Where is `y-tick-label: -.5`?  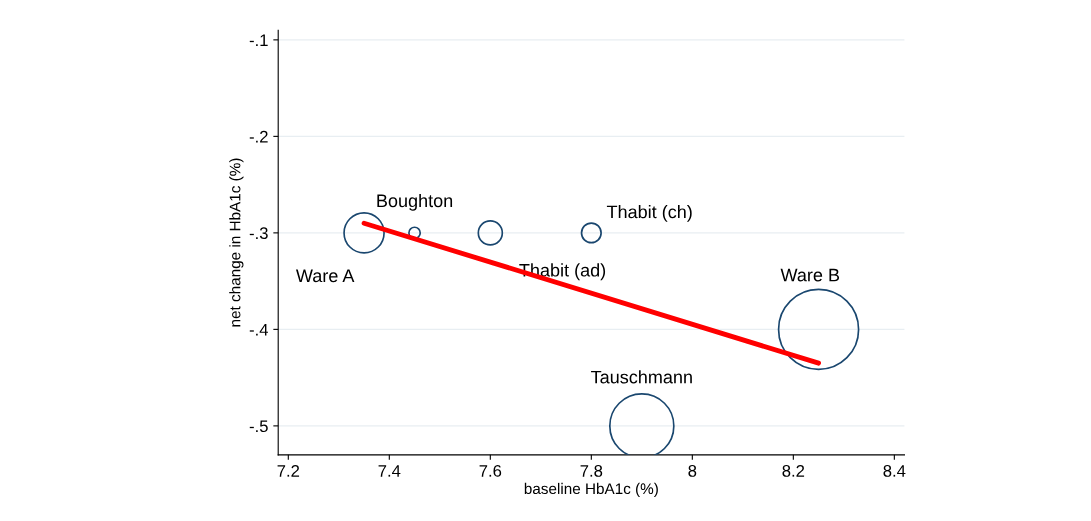
y-tick-label: -.5 is located at coordinates (258, 426).